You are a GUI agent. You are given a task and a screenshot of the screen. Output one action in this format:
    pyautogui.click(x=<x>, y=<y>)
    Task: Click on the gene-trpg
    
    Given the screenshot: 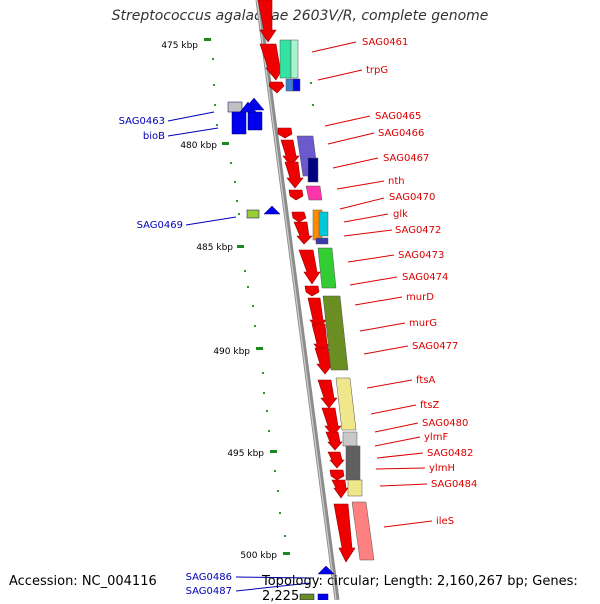 What is the action you would take?
    pyautogui.click(x=276, y=87)
    